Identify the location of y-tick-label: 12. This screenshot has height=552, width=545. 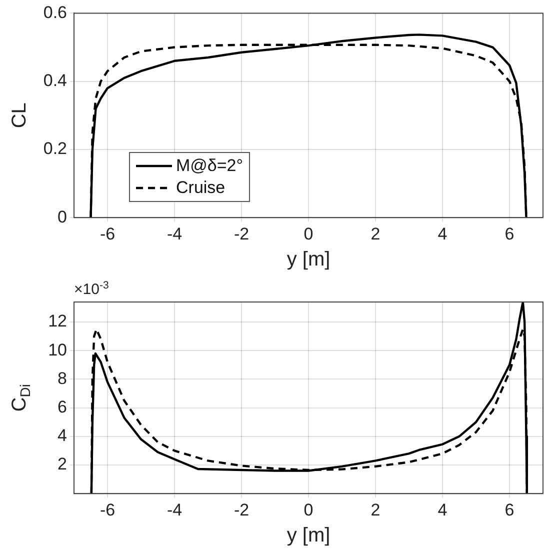
(57, 321).